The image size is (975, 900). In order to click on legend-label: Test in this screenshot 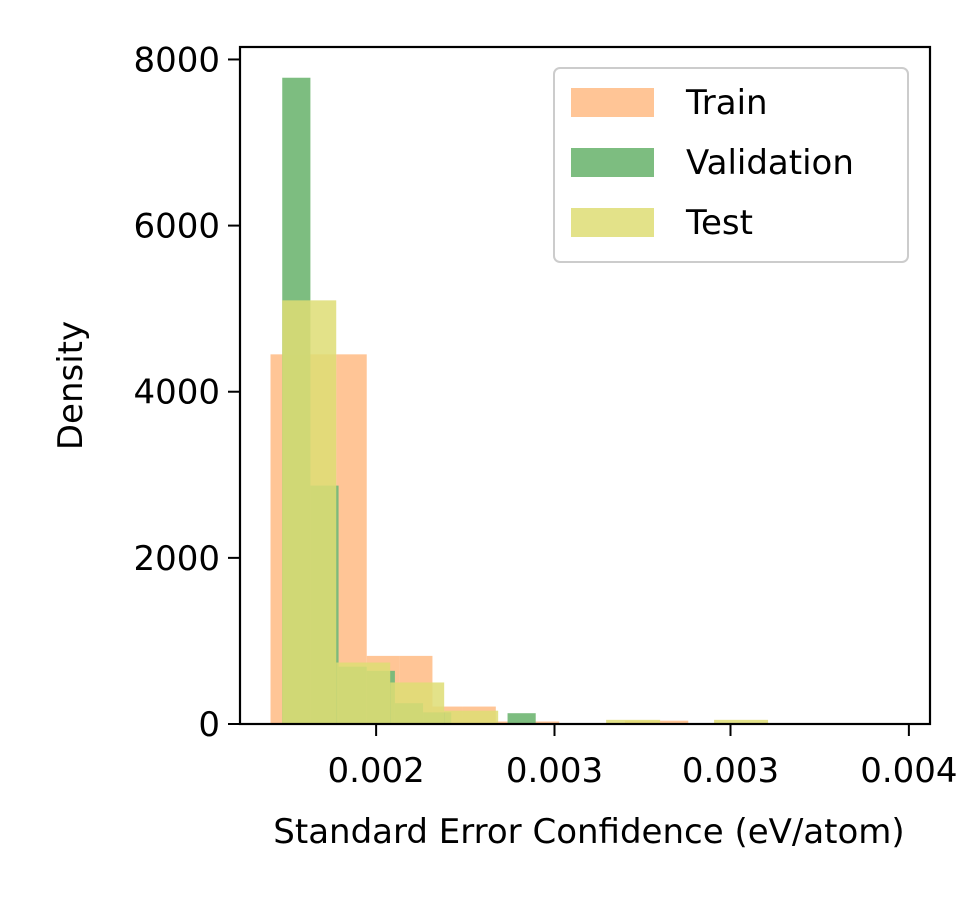, I will do `click(719, 223)`.